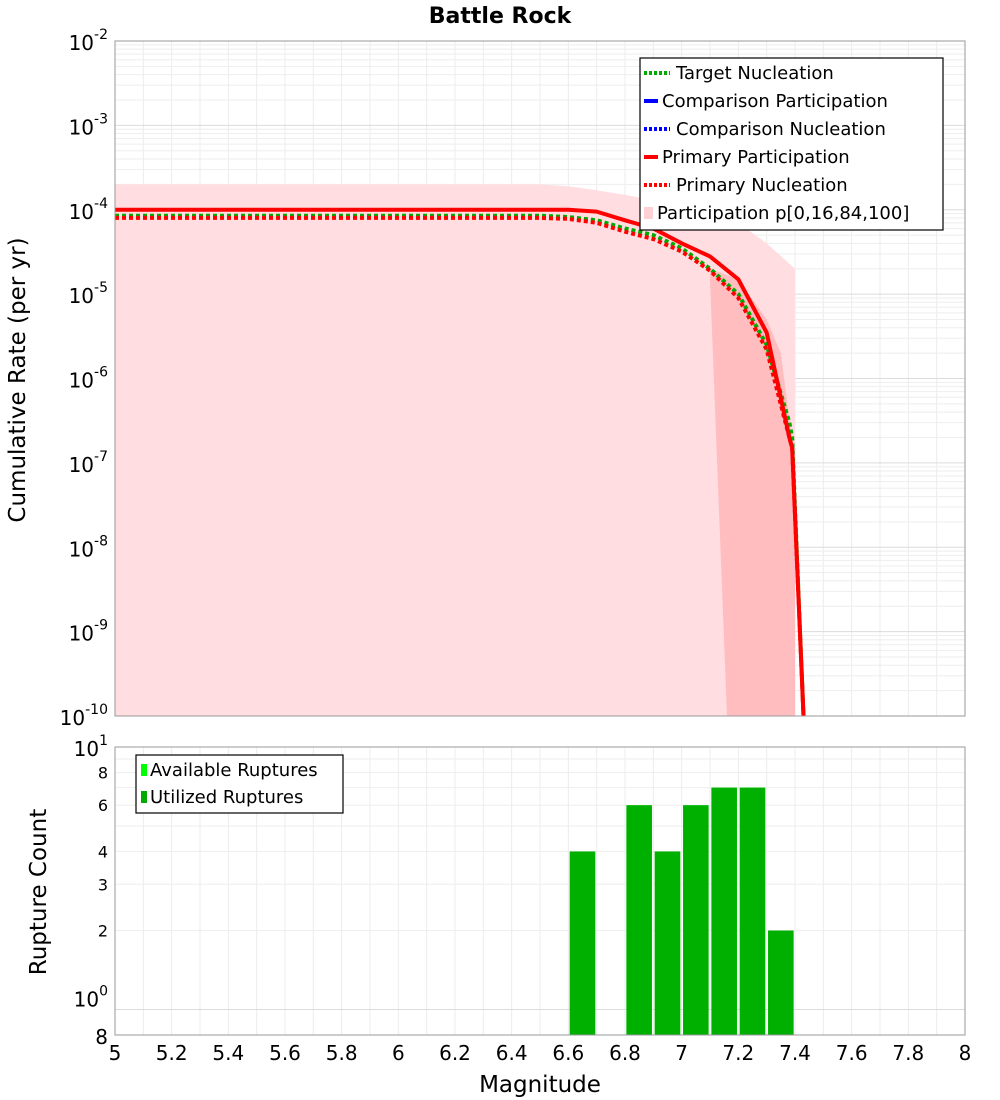  I want to click on top-y-tick-label: 10⁻¹⁰, so click(84, 716).